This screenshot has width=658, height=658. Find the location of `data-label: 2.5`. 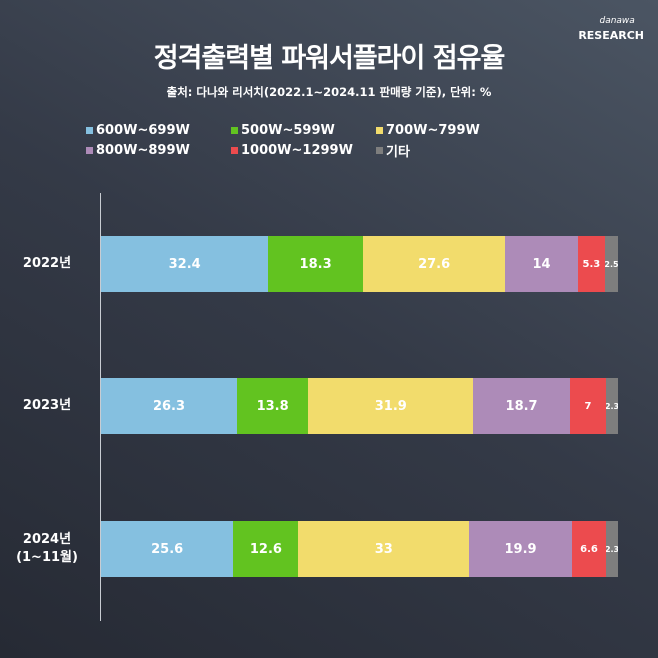

data-label: 2.5 is located at coordinates (611, 264).